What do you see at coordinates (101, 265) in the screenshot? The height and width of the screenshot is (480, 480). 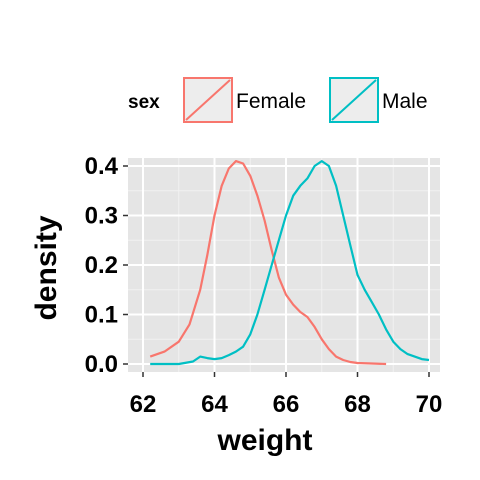 I see `y-tick-label: 0.2` at bounding box center [101, 265].